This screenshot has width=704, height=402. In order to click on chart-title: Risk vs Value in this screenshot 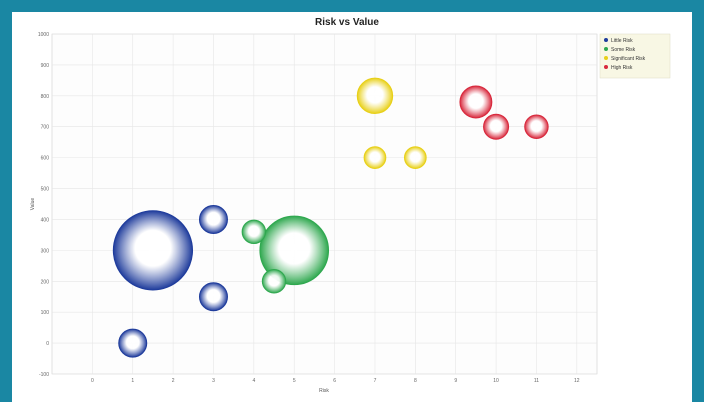, I will do `click(347, 22)`.